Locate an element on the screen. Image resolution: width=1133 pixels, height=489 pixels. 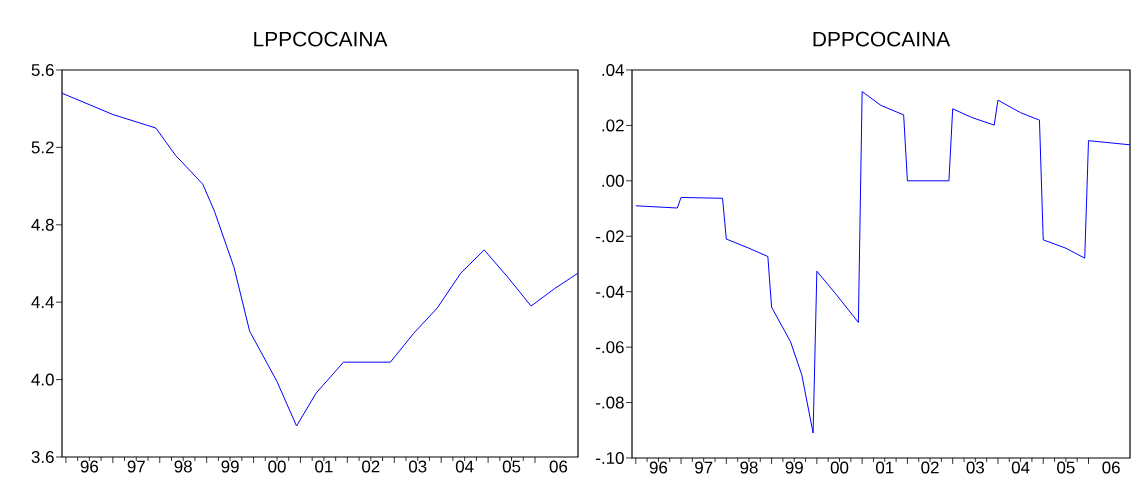
y-tick-label: 4.8 is located at coordinates (42, 224).